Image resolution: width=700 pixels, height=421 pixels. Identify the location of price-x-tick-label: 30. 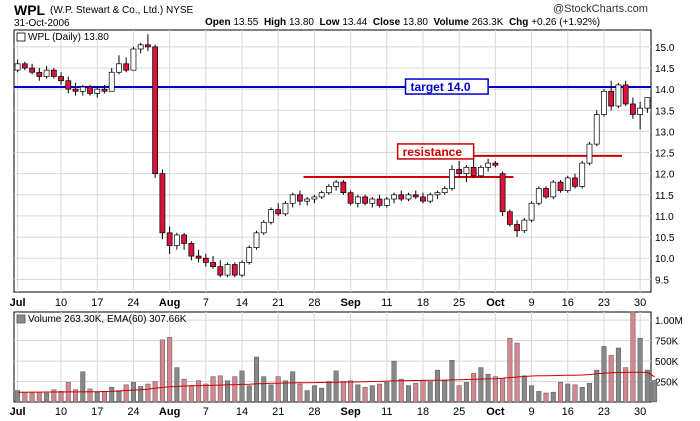
(640, 303).